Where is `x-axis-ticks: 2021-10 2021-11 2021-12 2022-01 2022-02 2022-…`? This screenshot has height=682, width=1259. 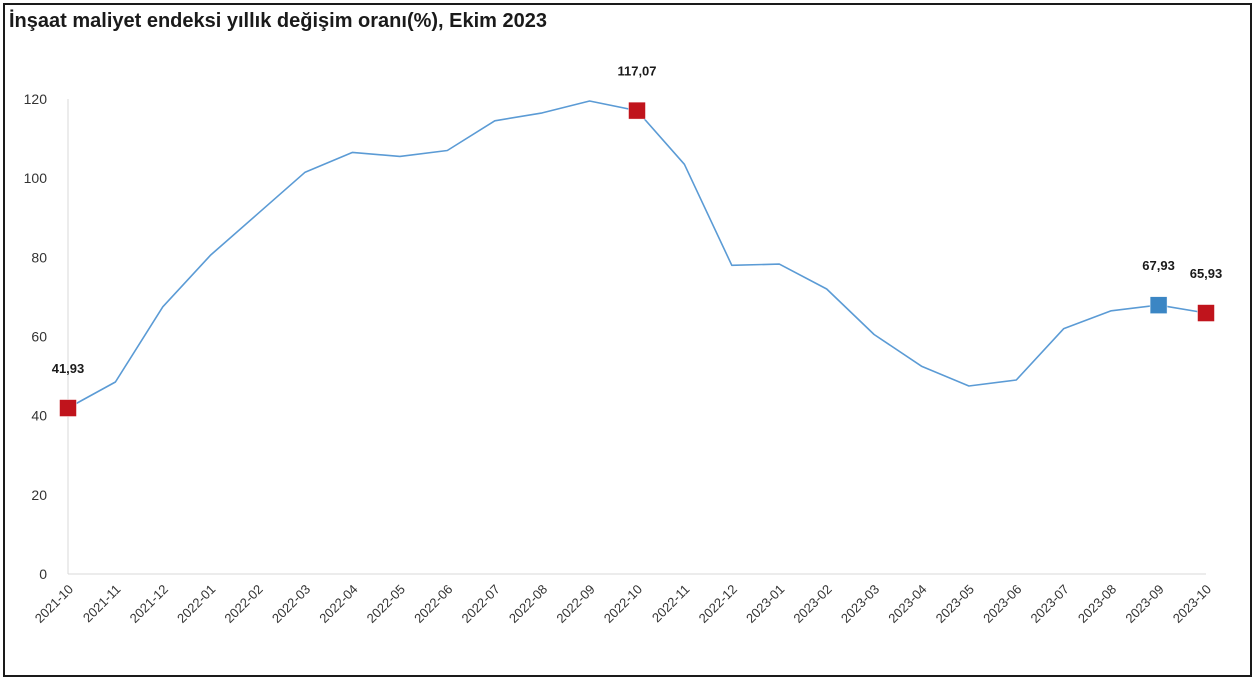 x-axis-ticks: 2021-10 2021-11 2021-12 2022-01 2022-02 2022-… is located at coordinates (623, 604).